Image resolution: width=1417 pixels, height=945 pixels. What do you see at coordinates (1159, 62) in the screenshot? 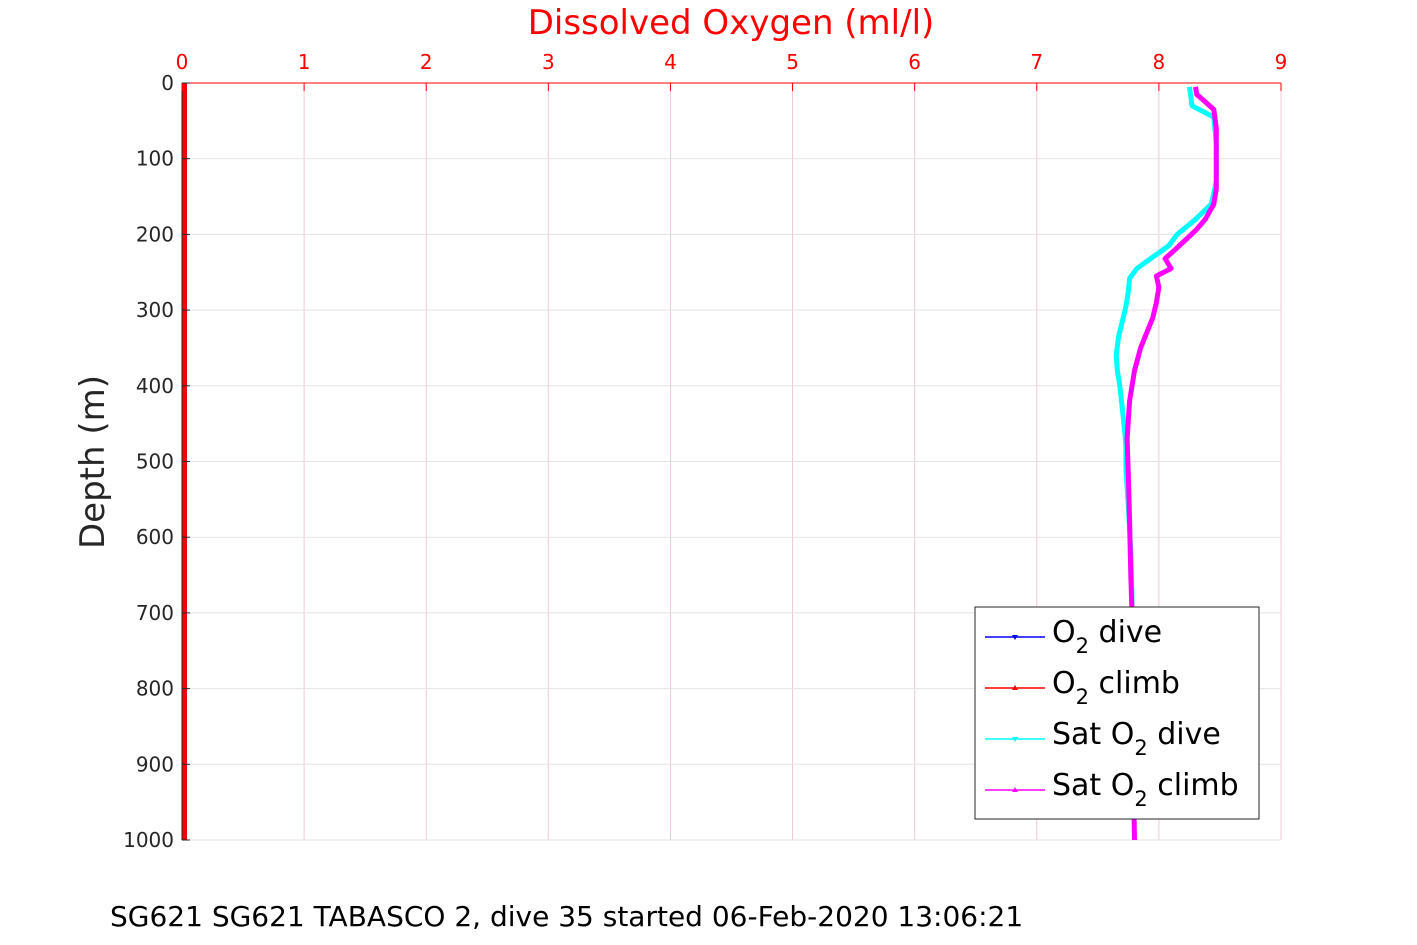
I see `x-tick-label: 8` at bounding box center [1159, 62].